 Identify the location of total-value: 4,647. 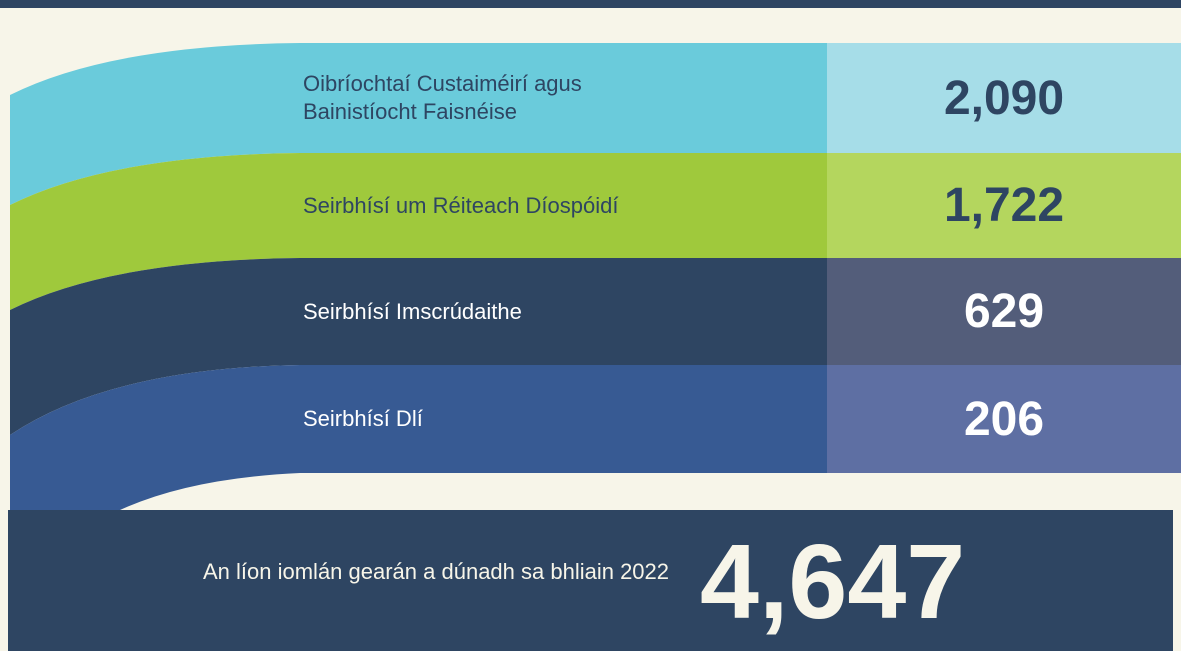
(833, 582).